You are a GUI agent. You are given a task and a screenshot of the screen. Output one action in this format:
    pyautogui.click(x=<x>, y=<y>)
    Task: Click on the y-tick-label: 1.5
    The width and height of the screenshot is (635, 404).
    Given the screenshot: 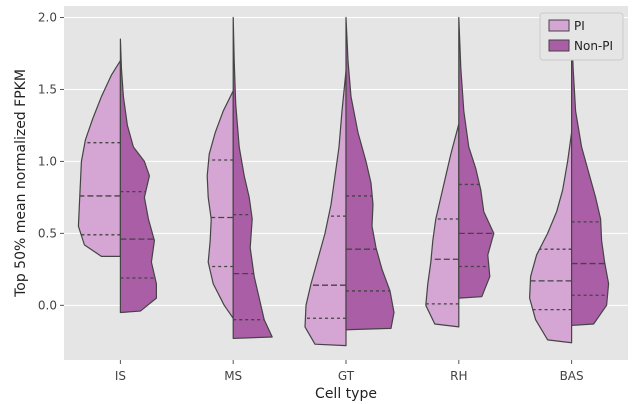 What is the action you would take?
    pyautogui.click(x=47, y=89)
    